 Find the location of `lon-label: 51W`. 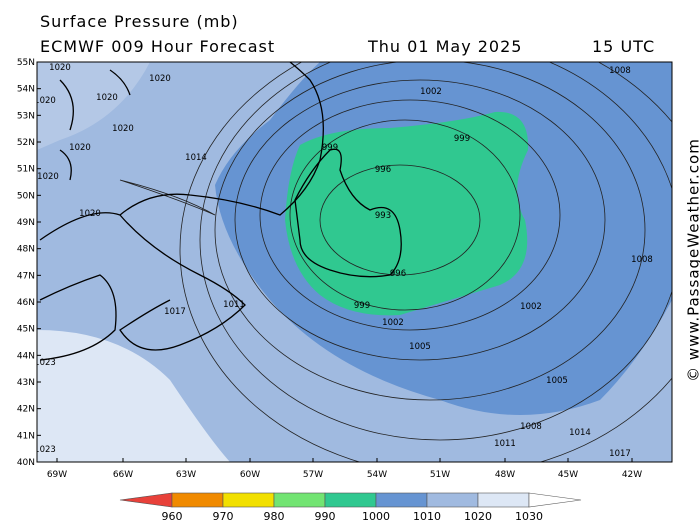

lon-label: 51W is located at coordinates (440, 475).